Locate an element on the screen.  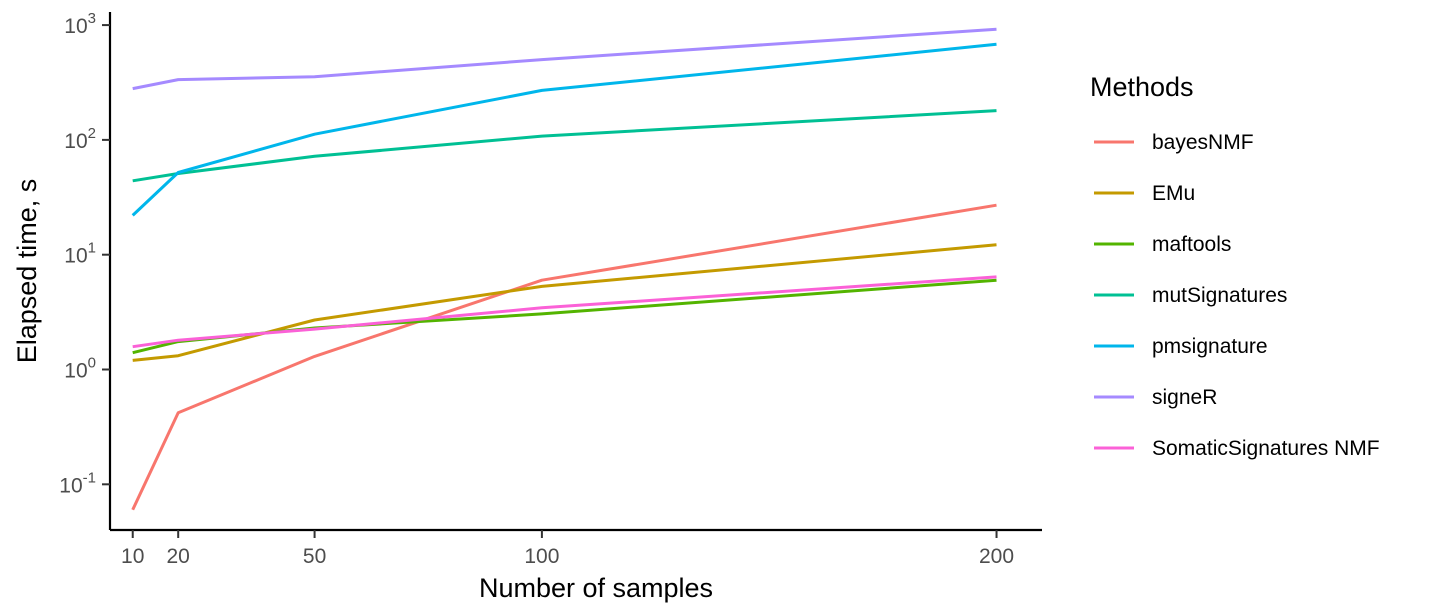
x-tick-label: 100 is located at coordinates (541, 556).